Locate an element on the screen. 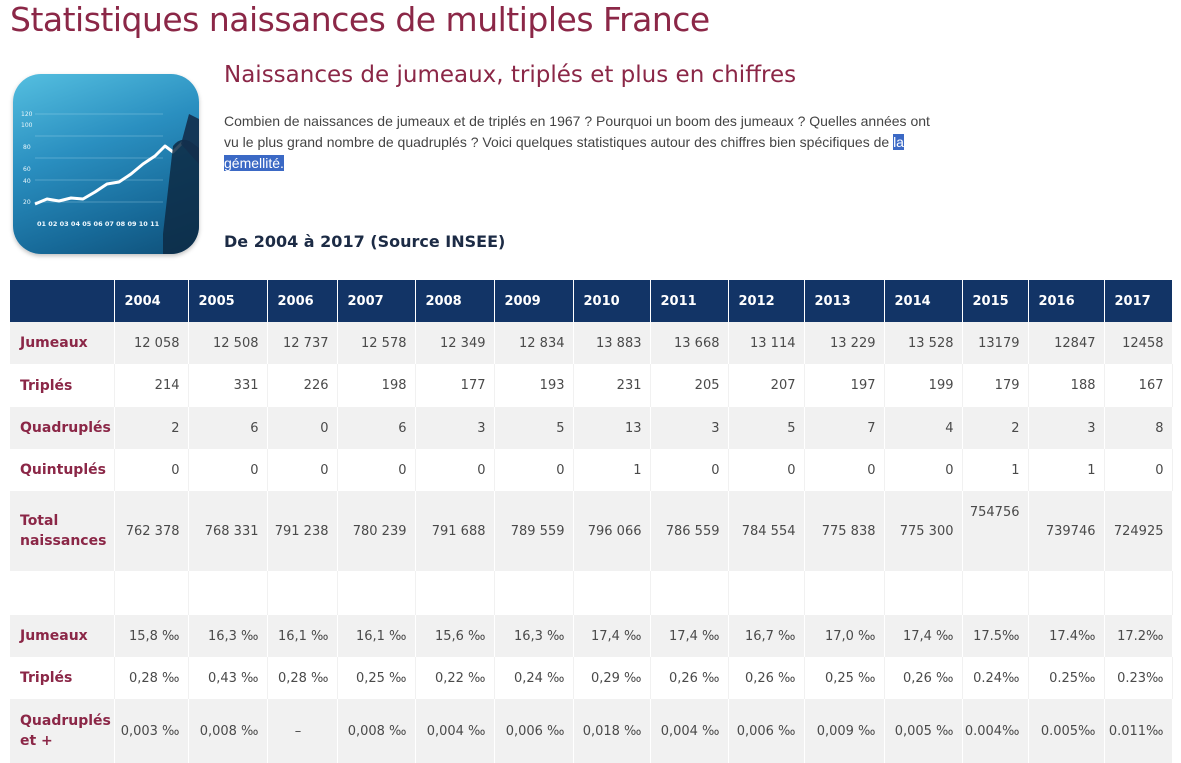  table-cell: 12 349 is located at coordinates (455, 343).